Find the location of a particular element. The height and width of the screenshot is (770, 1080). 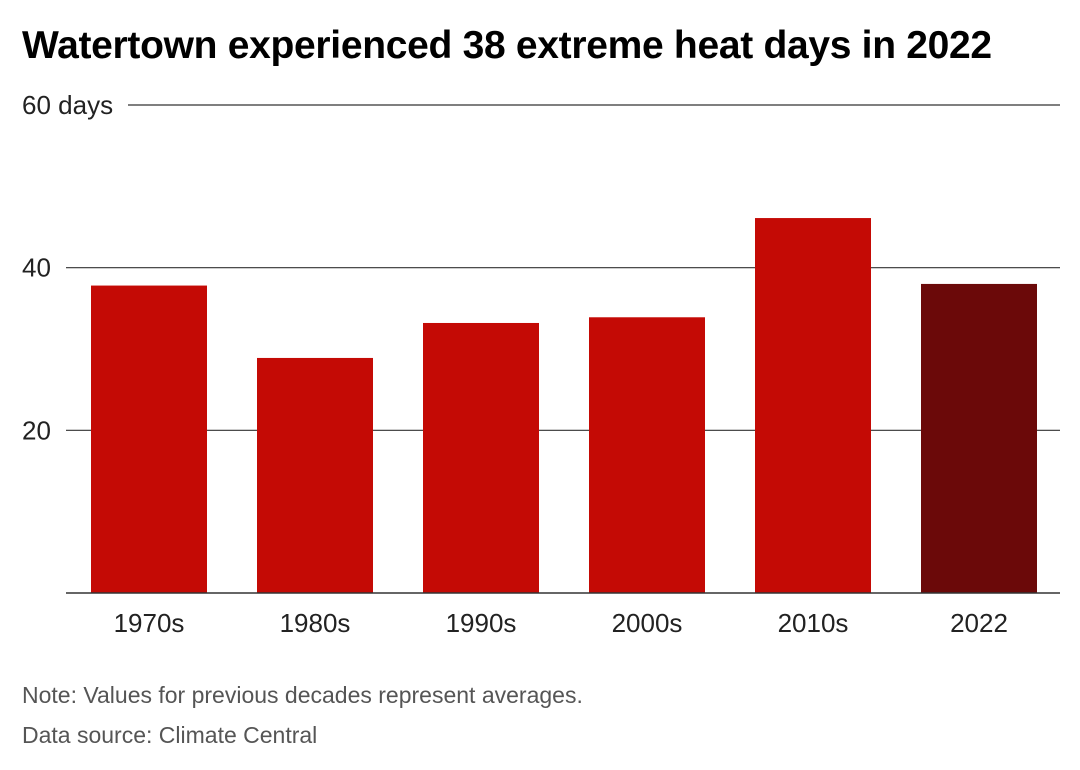

x-tick-label-2000s: 2000s is located at coordinates (647, 623).